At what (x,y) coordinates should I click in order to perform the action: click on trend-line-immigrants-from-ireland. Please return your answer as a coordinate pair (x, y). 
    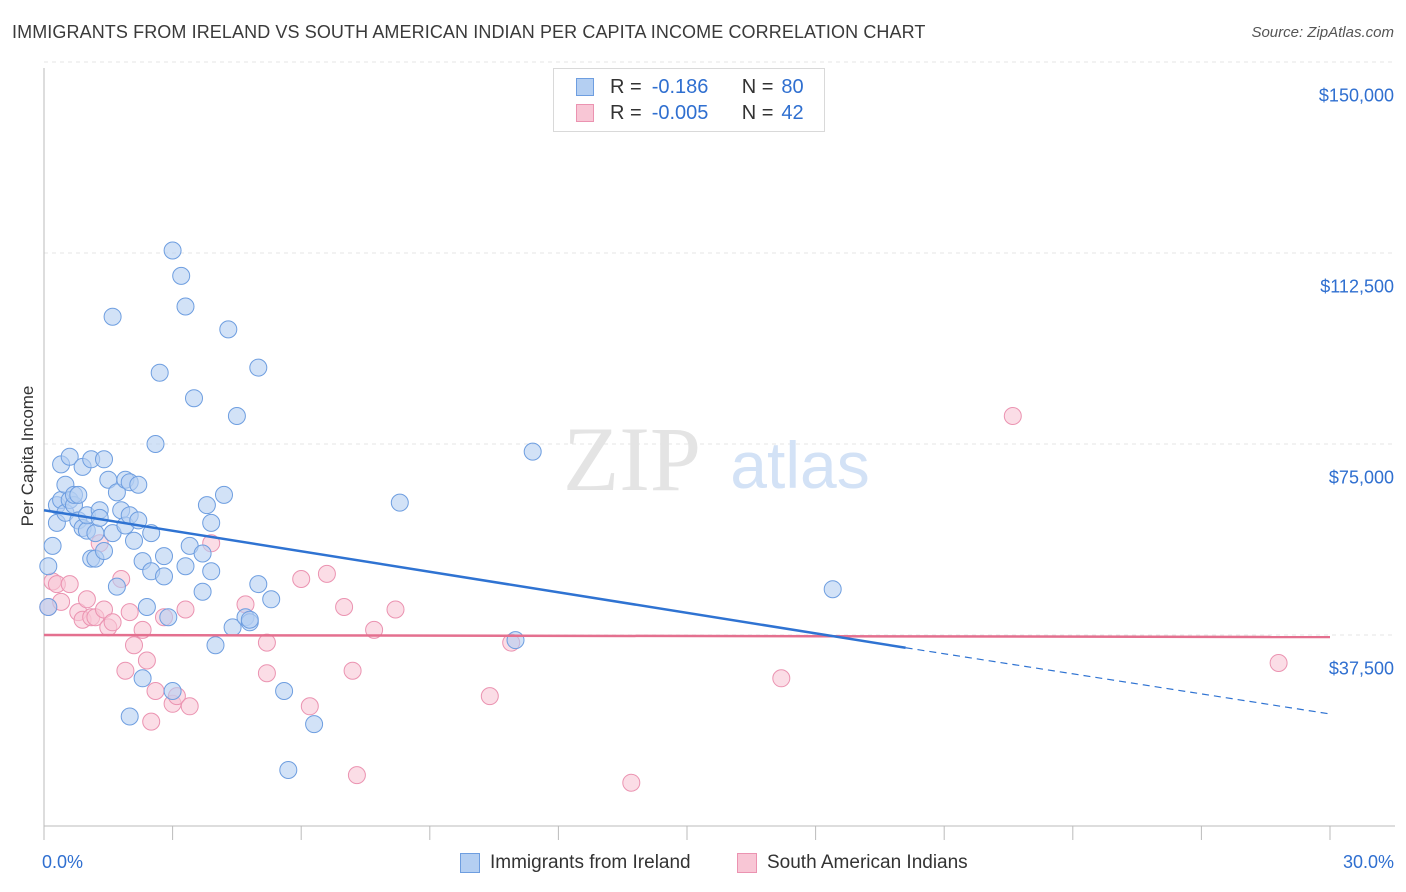
    Looking at the image, I should click on (474, 578).